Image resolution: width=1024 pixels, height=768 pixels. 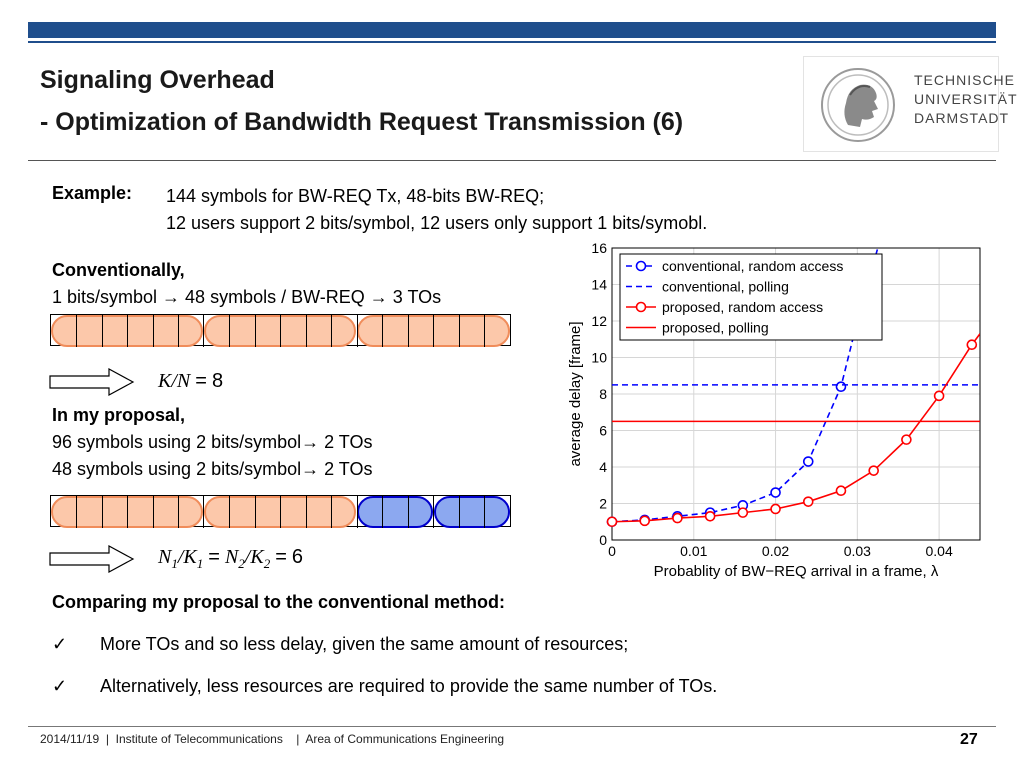 What do you see at coordinates (92, 193) in the screenshot?
I see `example-label: Example:` at bounding box center [92, 193].